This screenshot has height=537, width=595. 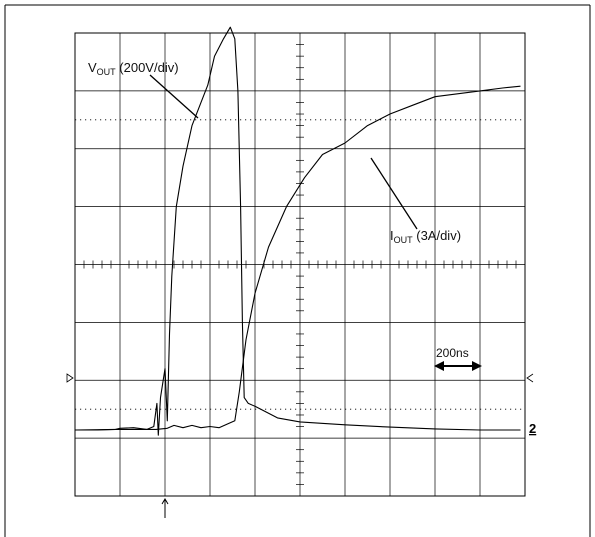 I want to click on vout-leader-line, so click(x=174, y=96).